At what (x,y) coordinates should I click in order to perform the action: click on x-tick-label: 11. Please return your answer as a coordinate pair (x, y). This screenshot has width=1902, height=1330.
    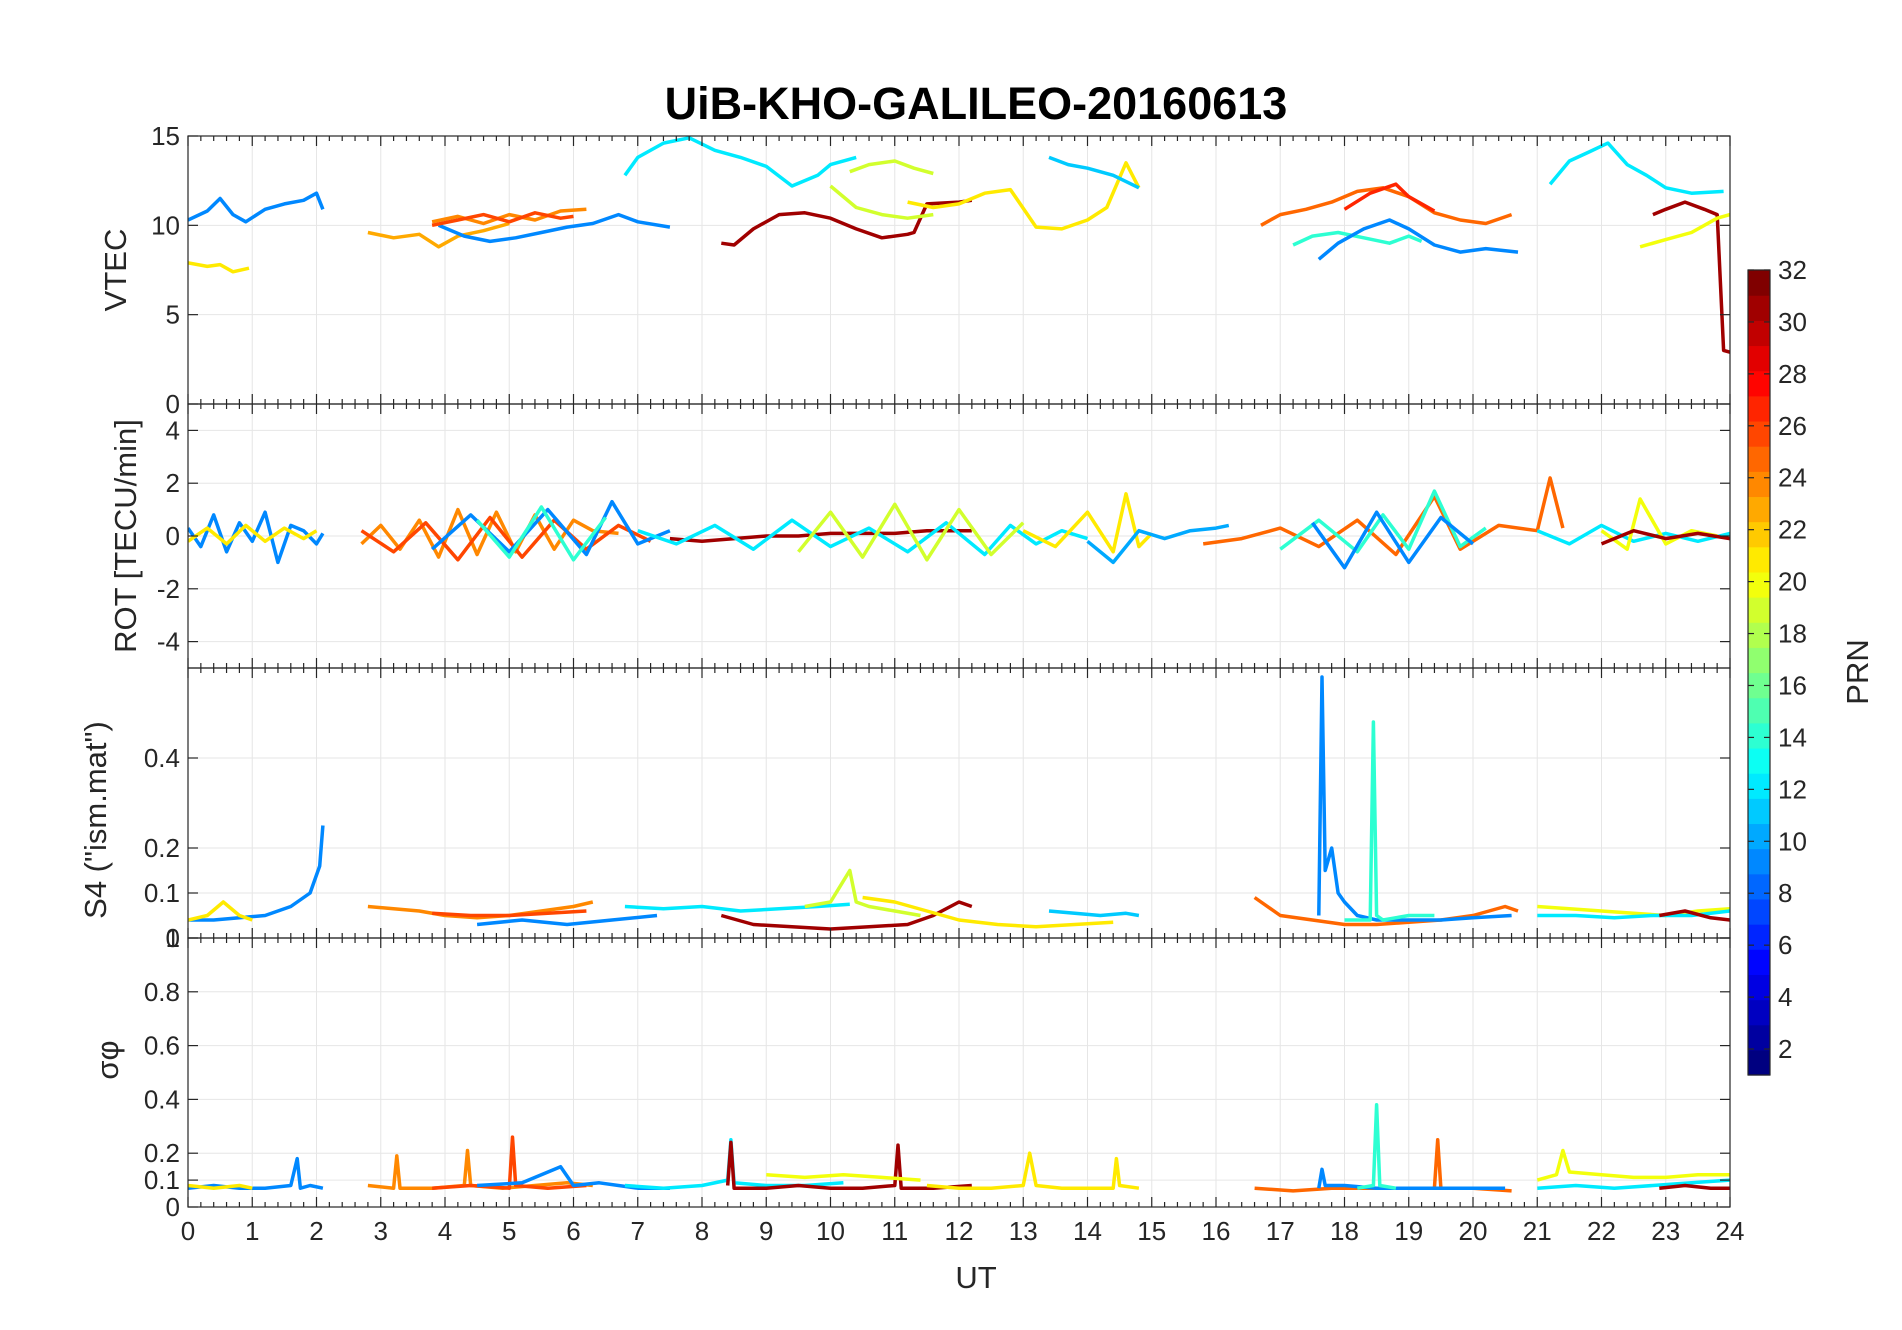
    Looking at the image, I should click on (894, 1231).